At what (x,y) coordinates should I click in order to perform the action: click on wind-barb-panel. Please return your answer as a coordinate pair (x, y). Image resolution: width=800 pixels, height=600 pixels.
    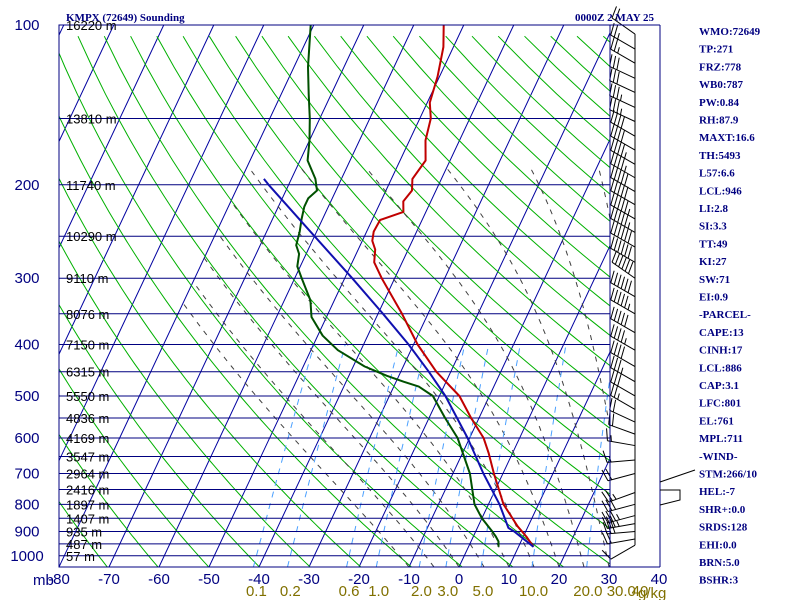
    Looking at the image, I should click on (618, 283).